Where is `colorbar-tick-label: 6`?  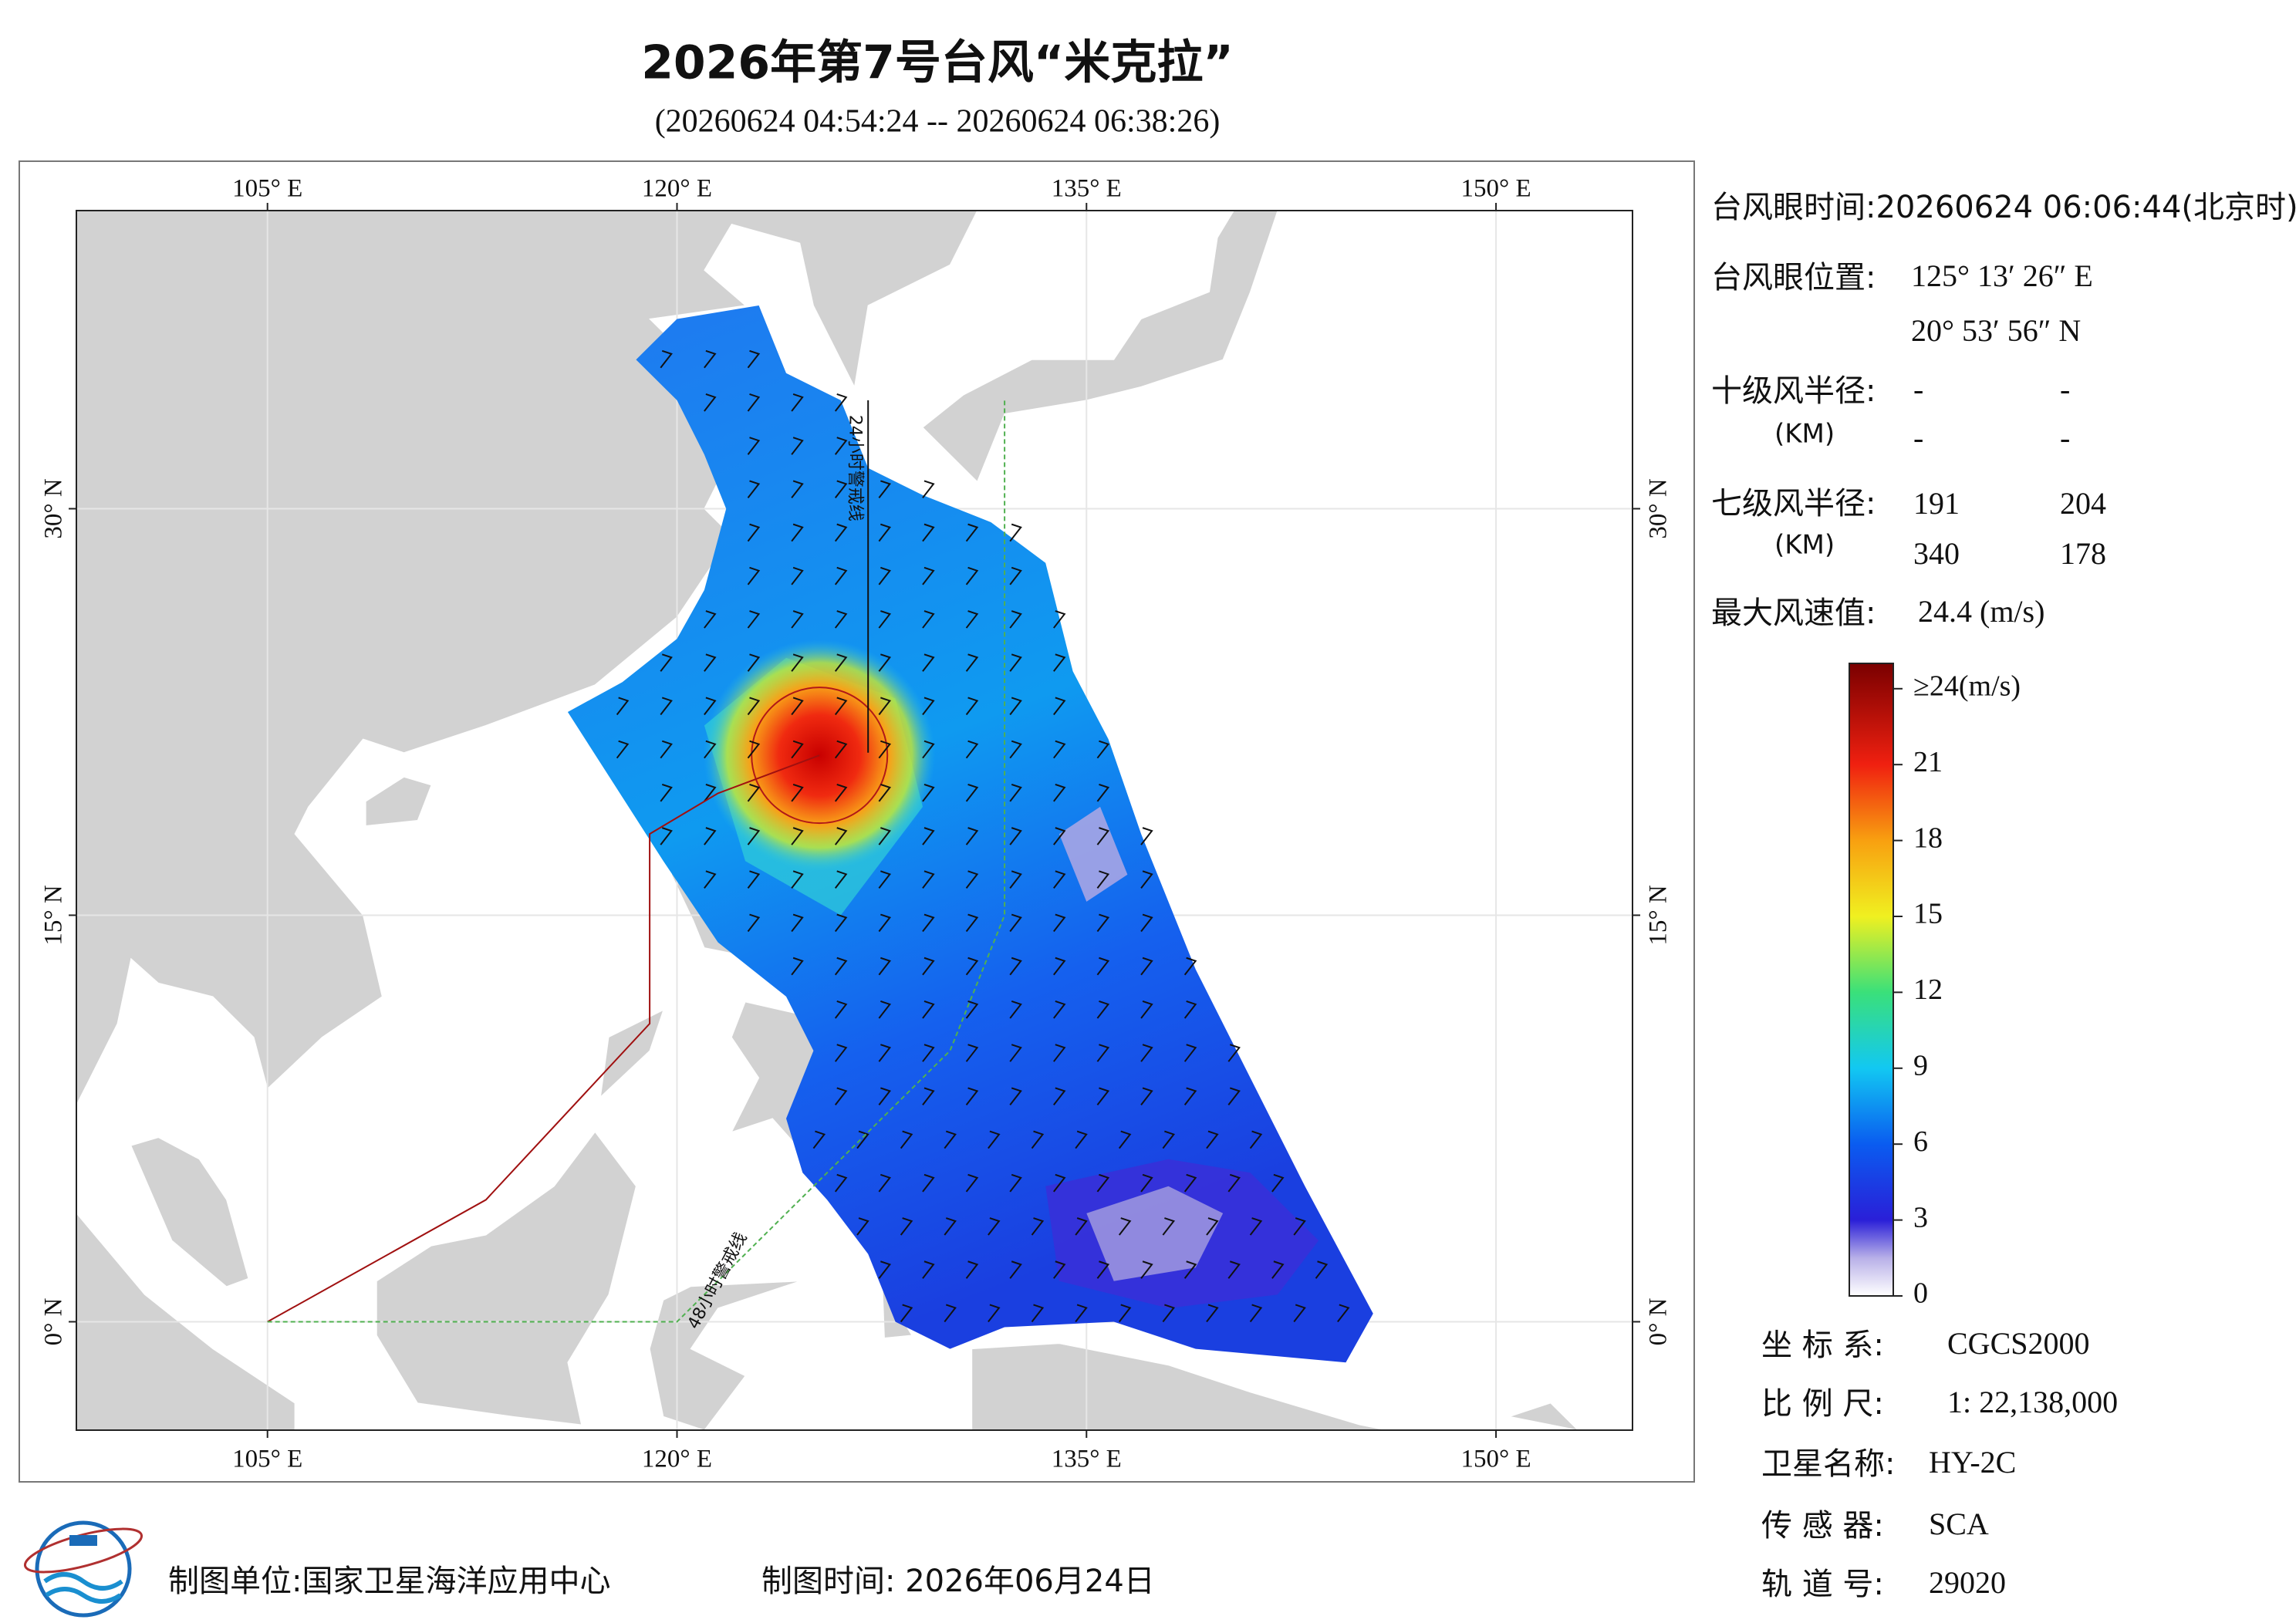 colorbar-tick-label: 6 is located at coordinates (1920, 1141).